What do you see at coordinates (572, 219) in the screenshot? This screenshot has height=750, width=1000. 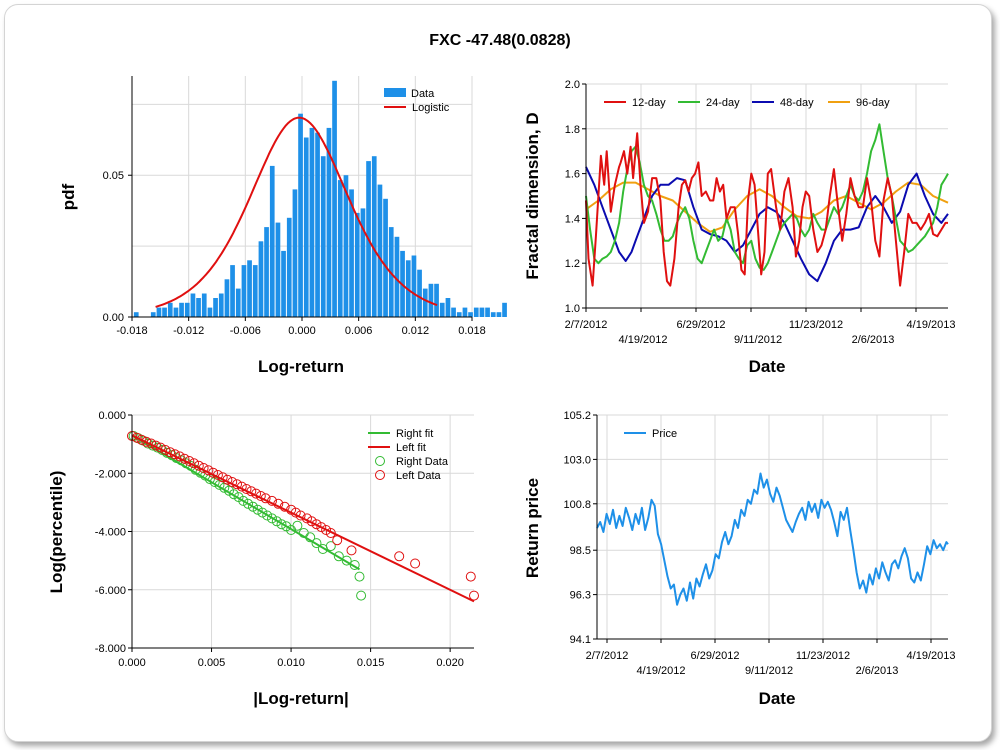 I see `fractal-ytick-label: 1.4` at bounding box center [572, 219].